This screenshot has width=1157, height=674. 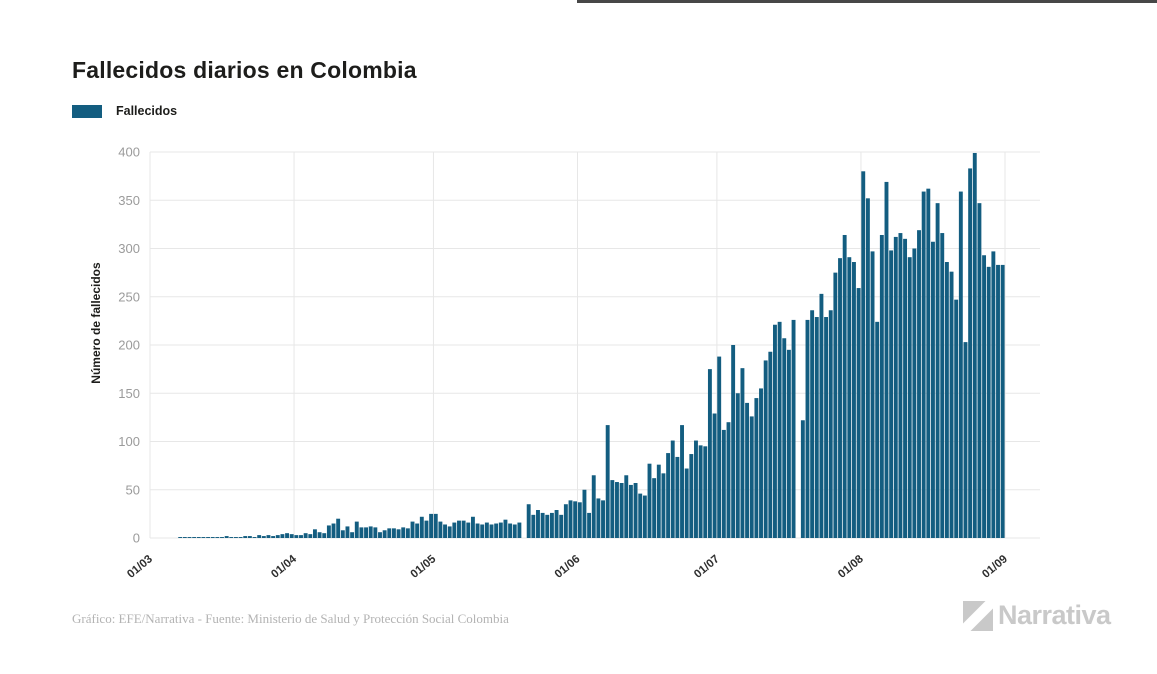 What do you see at coordinates (129, 200) in the screenshot?
I see `ytick-label-350: 350` at bounding box center [129, 200].